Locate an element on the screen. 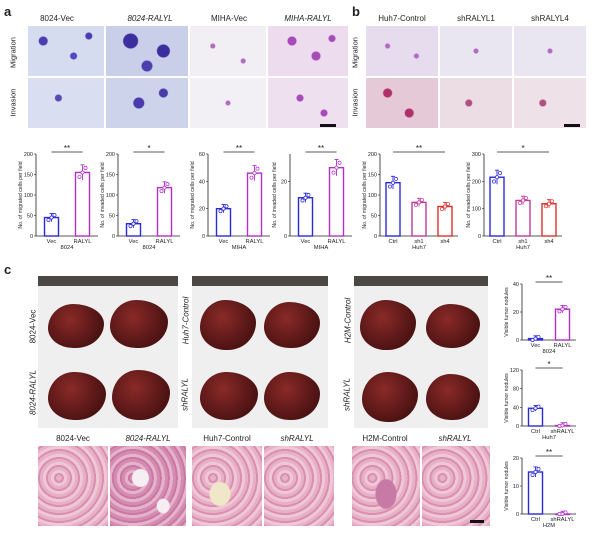  col-label-shralyl4: shRALYL4 is located at coordinates (550, 18).